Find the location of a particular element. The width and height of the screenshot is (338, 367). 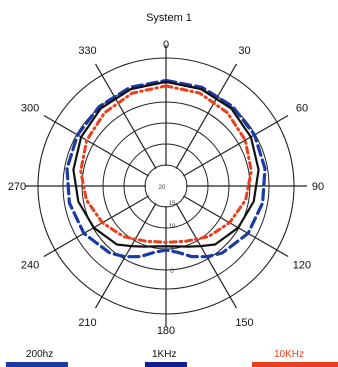

legend-label-1khz: 1KHz is located at coordinates (164, 354).